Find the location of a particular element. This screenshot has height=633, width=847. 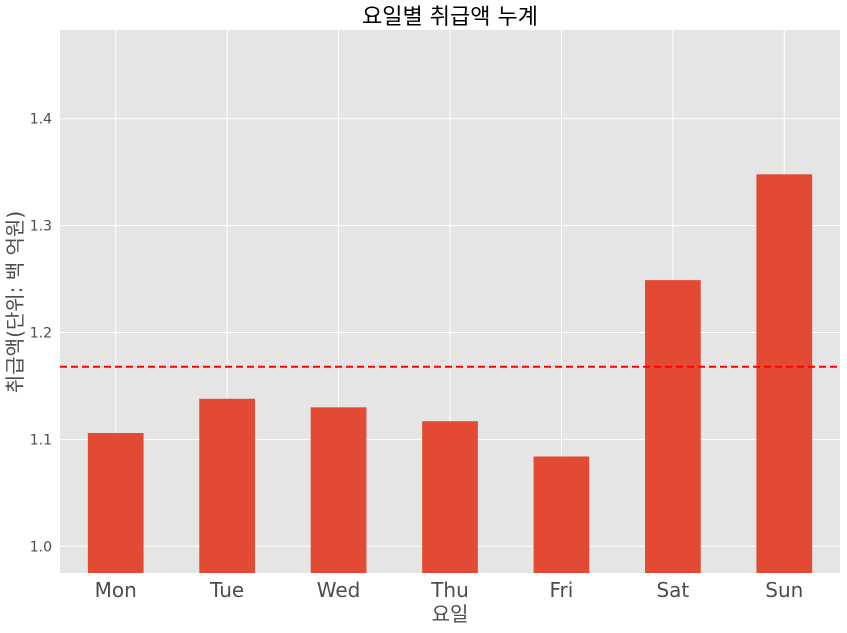

x-tick-label: Sat is located at coordinates (672, 590).